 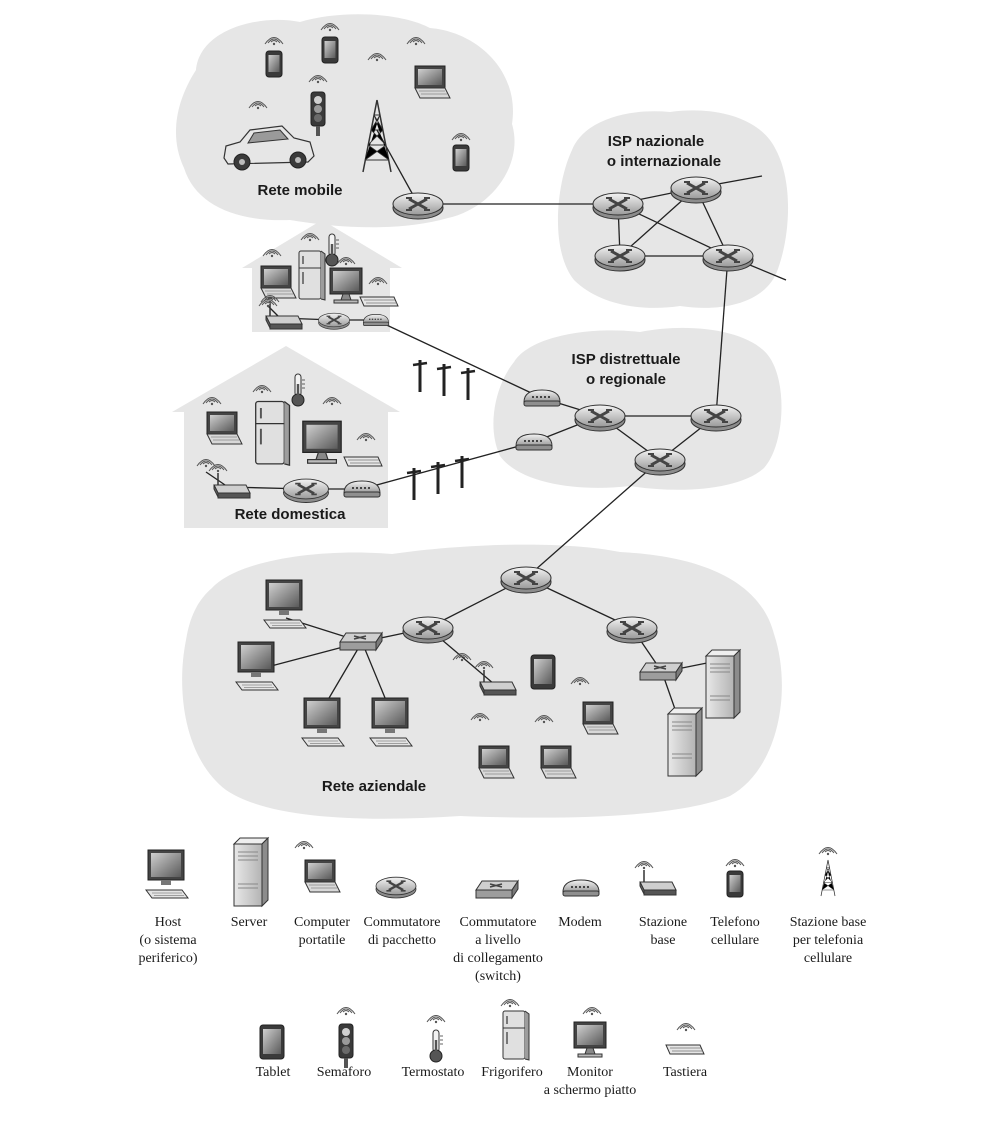 What do you see at coordinates (168, 922) in the screenshot?
I see `legend-host-1: Host` at bounding box center [168, 922].